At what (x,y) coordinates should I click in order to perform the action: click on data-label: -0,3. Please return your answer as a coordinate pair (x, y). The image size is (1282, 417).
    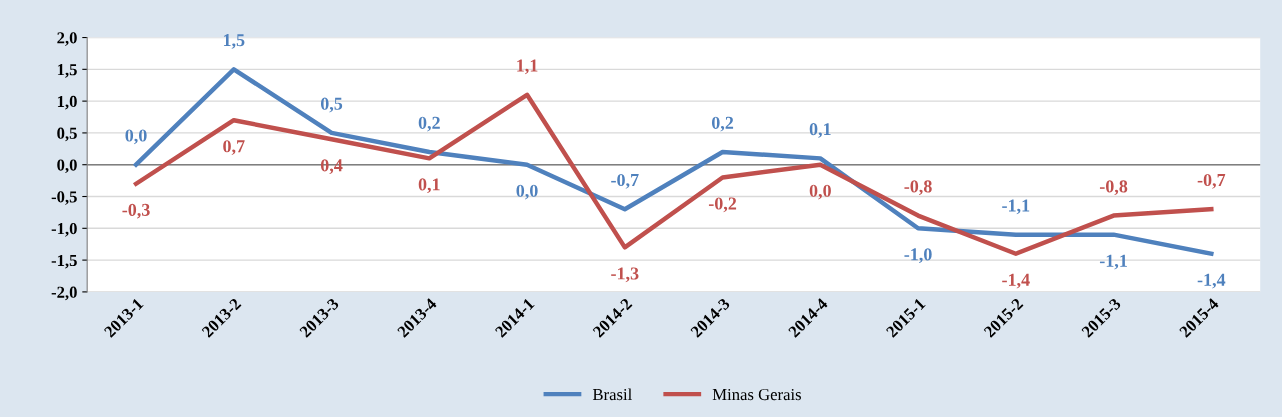
    Looking at the image, I should click on (136, 211).